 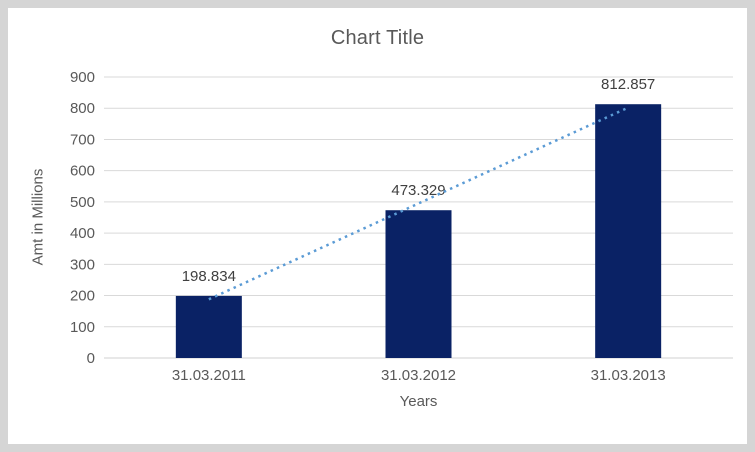 What do you see at coordinates (82, 233) in the screenshot?
I see `y-tick-label: 400` at bounding box center [82, 233].